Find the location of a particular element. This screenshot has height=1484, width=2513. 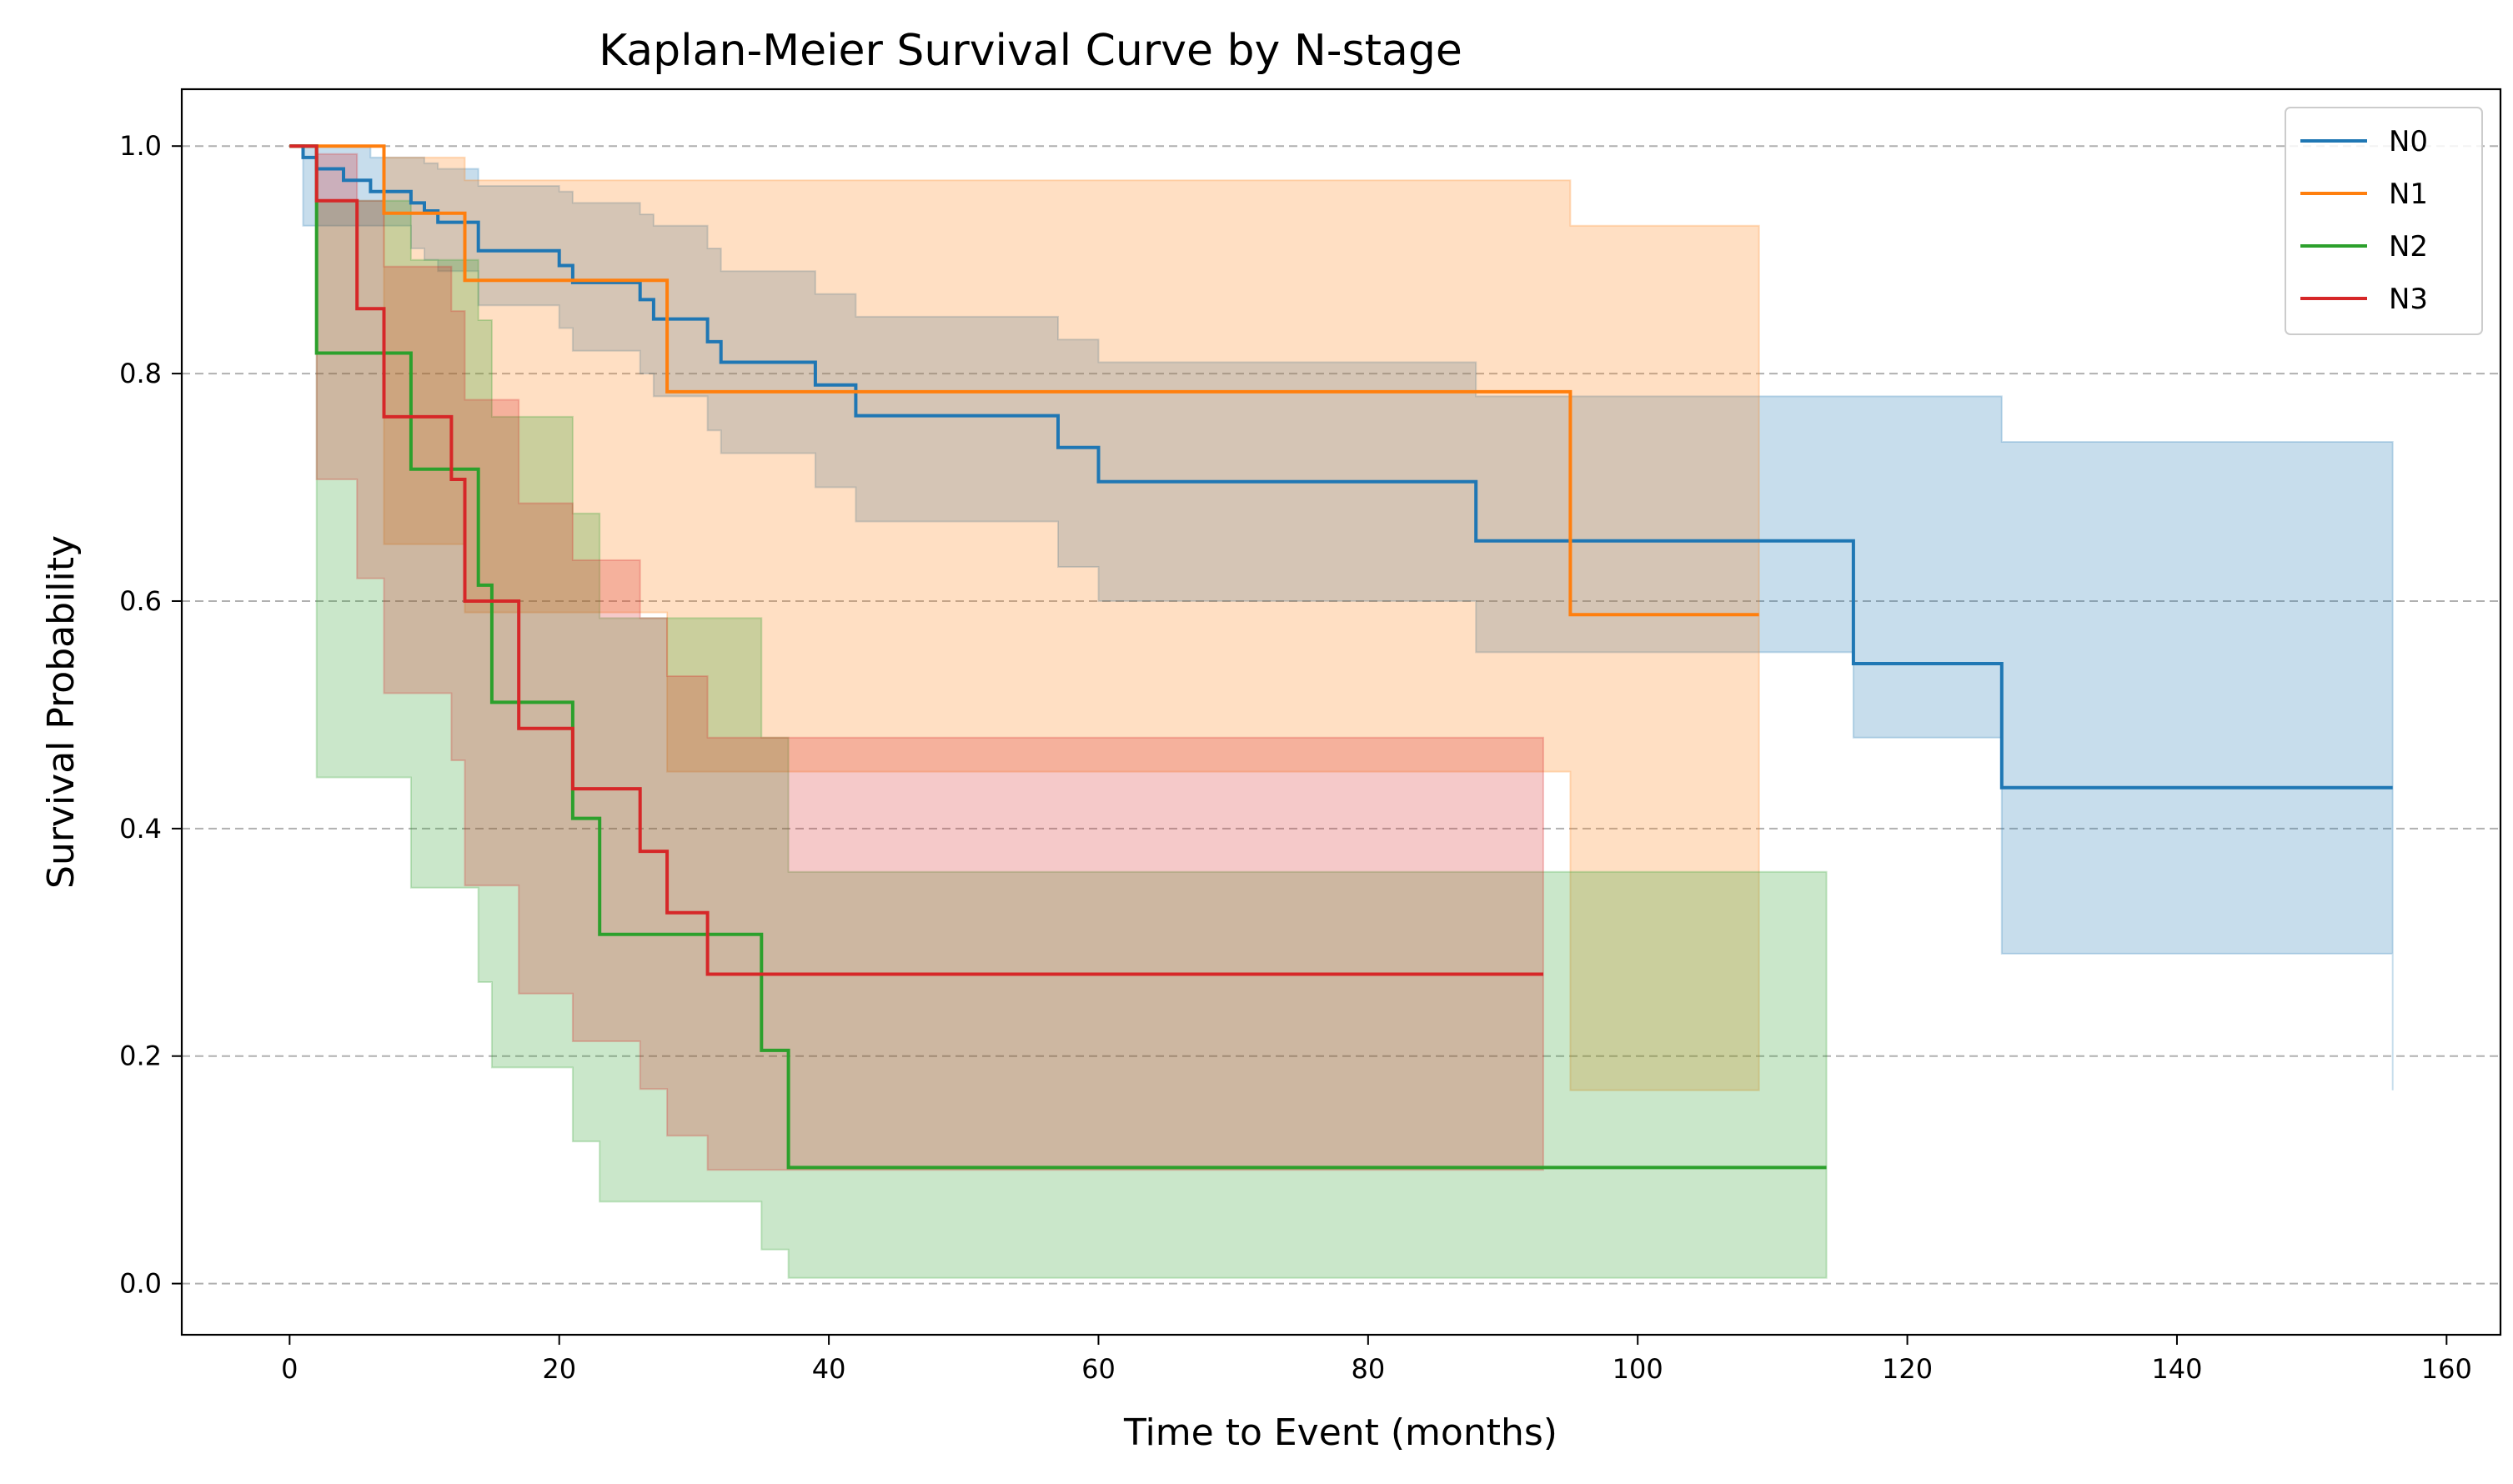

legend-label-n0: N0 is located at coordinates (2408, 141).